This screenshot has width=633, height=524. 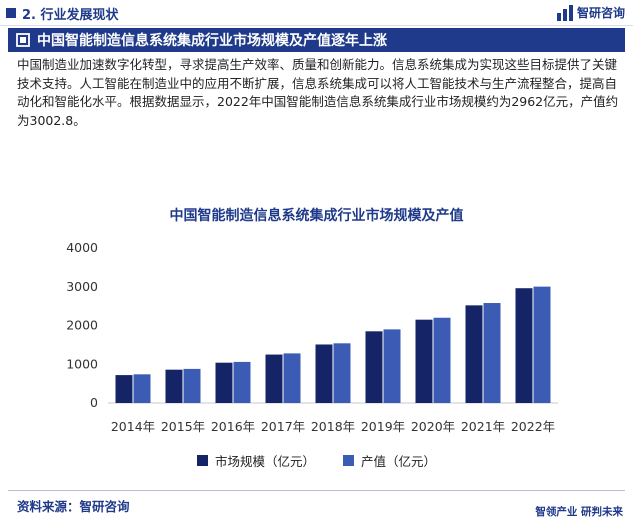 I want to click on legend-label-output: 产值（亿元）, so click(x=399, y=461).